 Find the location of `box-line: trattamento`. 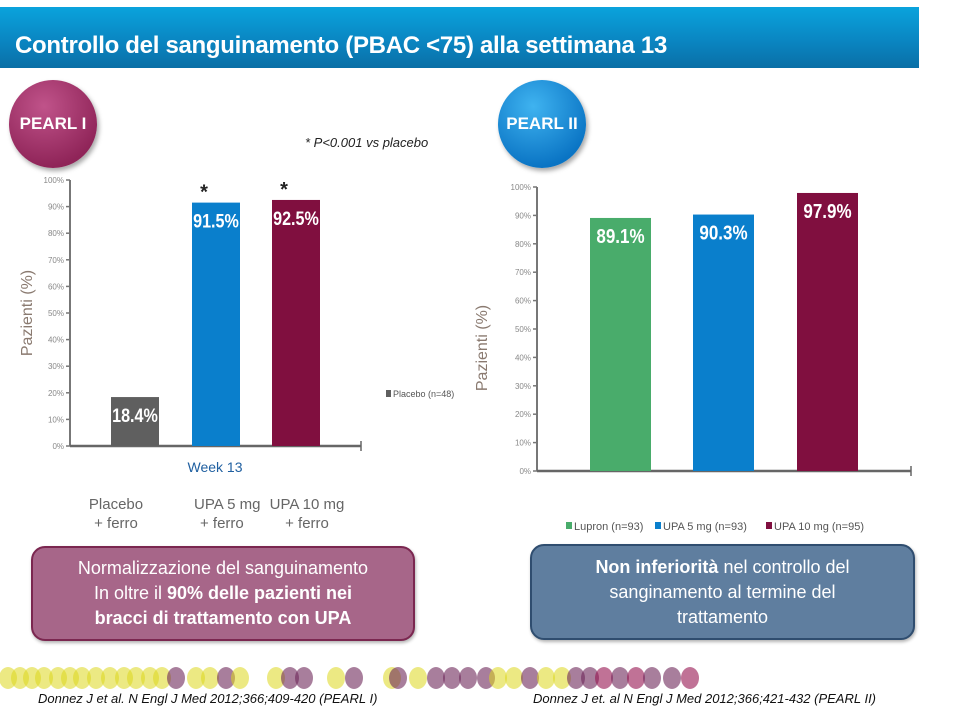

box-line: trattamento is located at coordinates (722, 617).